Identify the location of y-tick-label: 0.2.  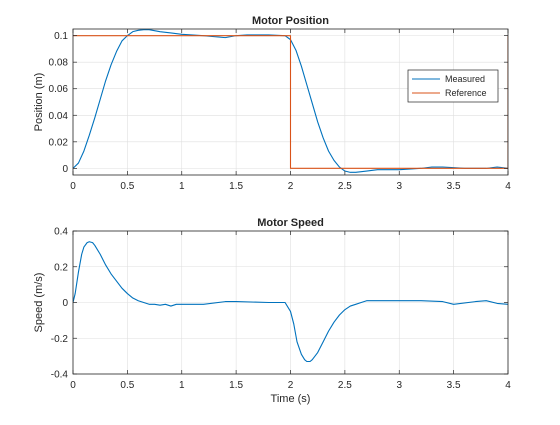
(61, 267).